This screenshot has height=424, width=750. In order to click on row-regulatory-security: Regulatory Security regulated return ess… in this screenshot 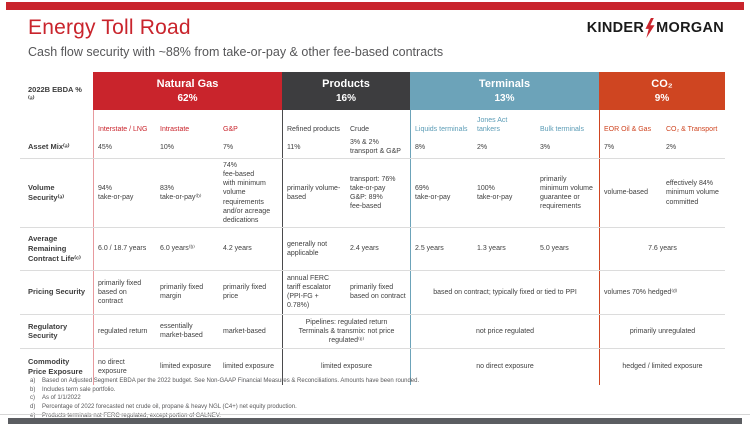, I will do `click(372, 331)`.